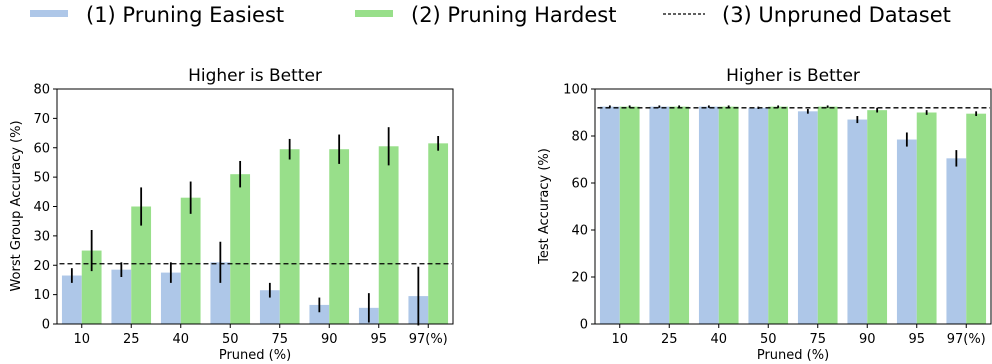 Image resolution: width=992 pixels, height=364 pixels. I want to click on y-axis-label: Test Accuracy (%), so click(544, 206).